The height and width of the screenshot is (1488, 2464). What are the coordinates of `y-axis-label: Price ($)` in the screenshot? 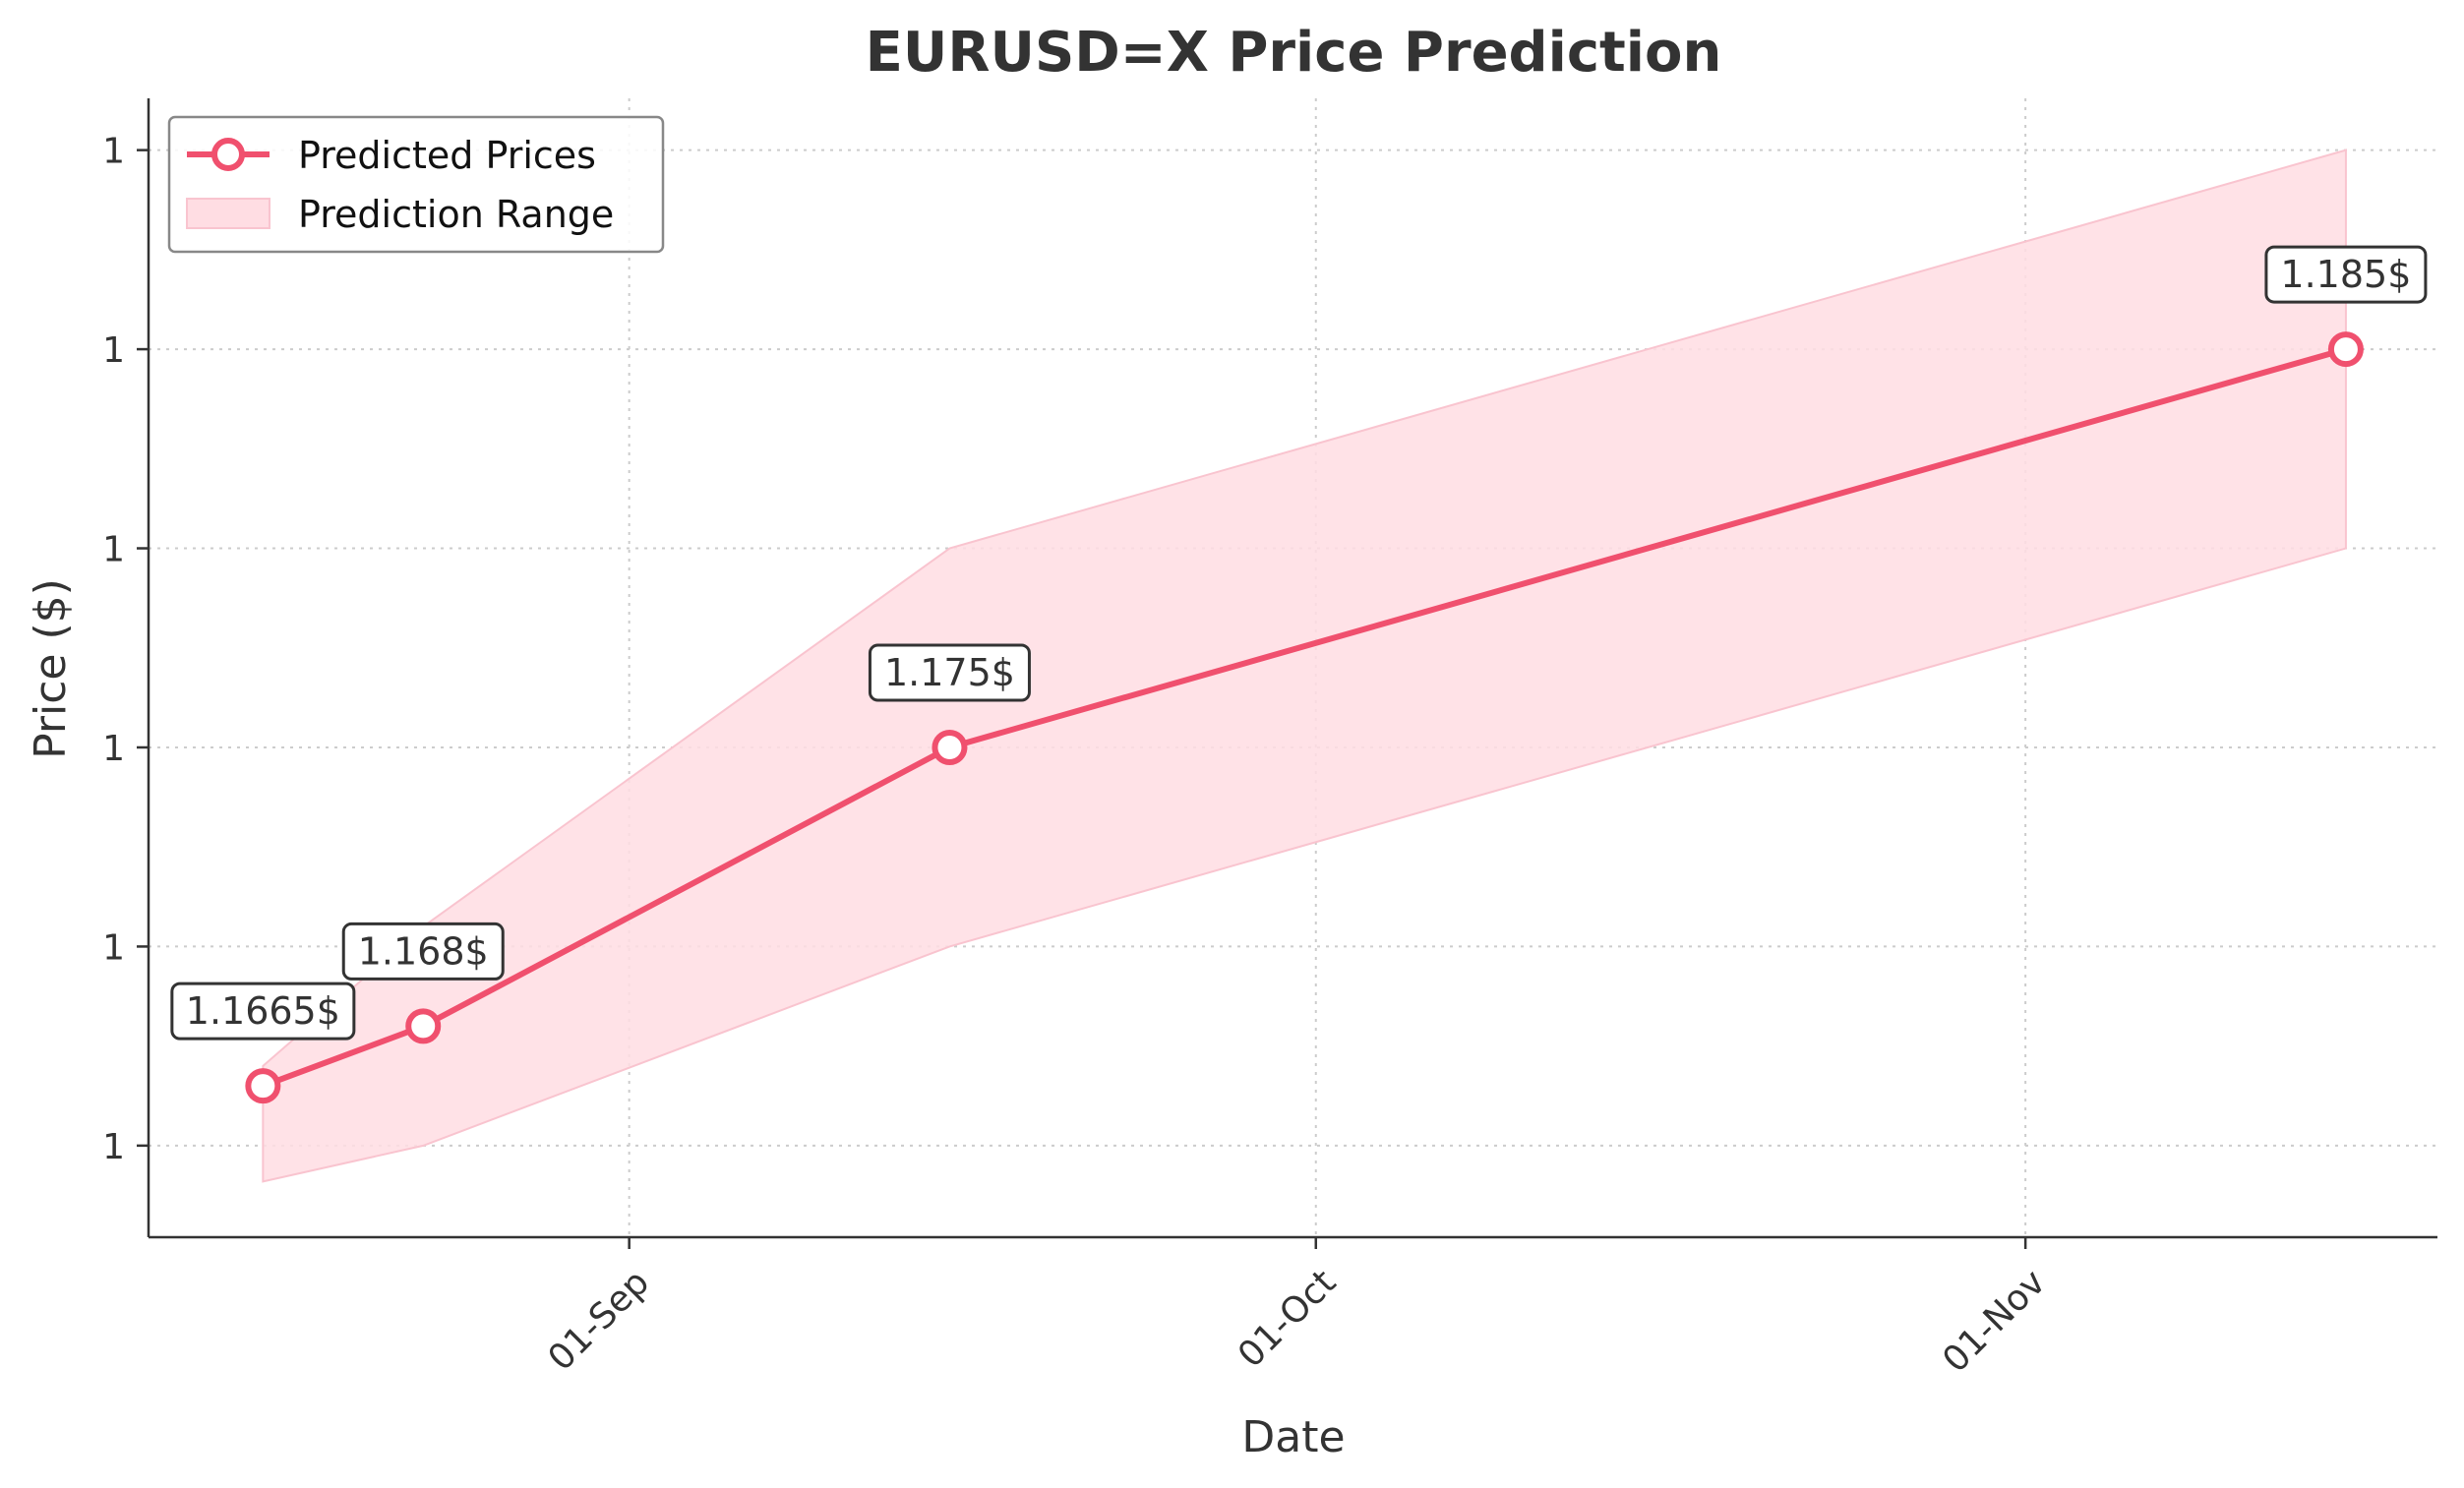 It's located at (51, 668).